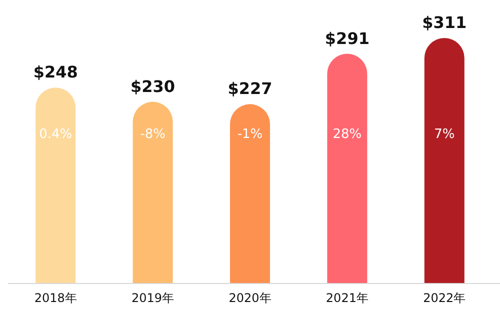  Describe the element at coordinates (55, 72) in the screenshot. I see `data-label: $248` at that location.